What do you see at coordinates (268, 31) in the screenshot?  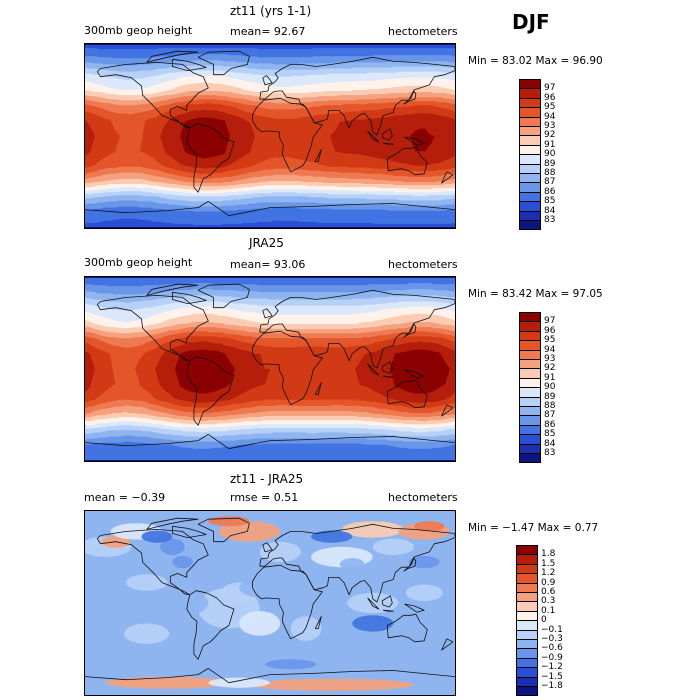 I see `panel1-mean: mean= 92.67` at bounding box center [268, 31].